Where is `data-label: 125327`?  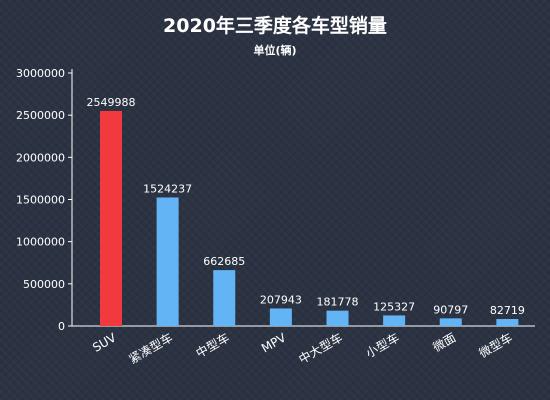
data-label: 125327 is located at coordinates (394, 306).